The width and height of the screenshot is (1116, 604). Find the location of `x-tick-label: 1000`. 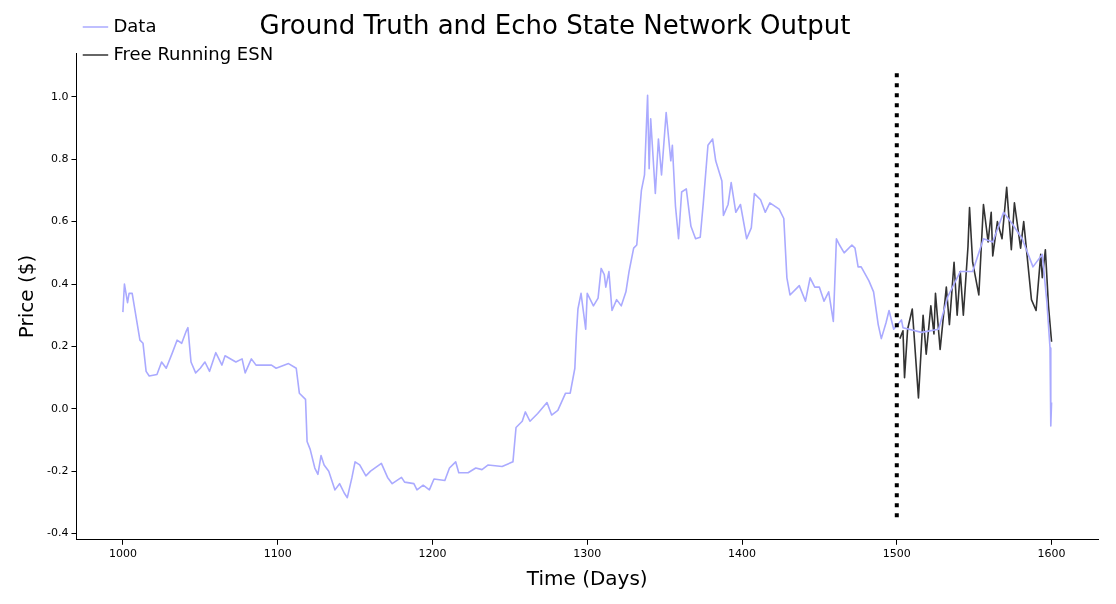

x-tick-label: 1000 is located at coordinates (122, 554).